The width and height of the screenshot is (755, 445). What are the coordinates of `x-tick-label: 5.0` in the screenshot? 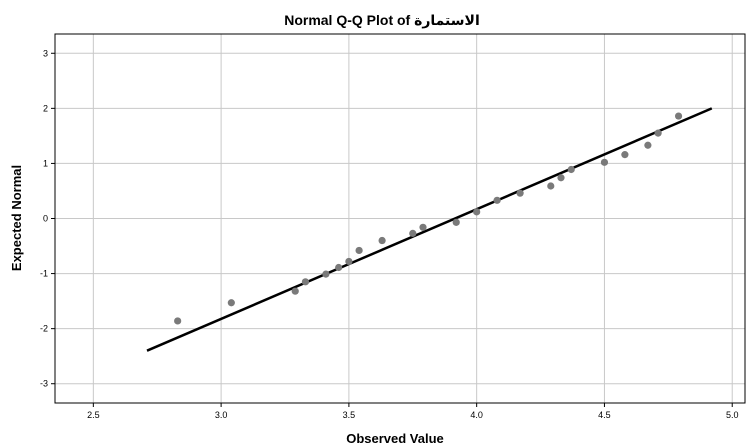 It's located at (732, 415).